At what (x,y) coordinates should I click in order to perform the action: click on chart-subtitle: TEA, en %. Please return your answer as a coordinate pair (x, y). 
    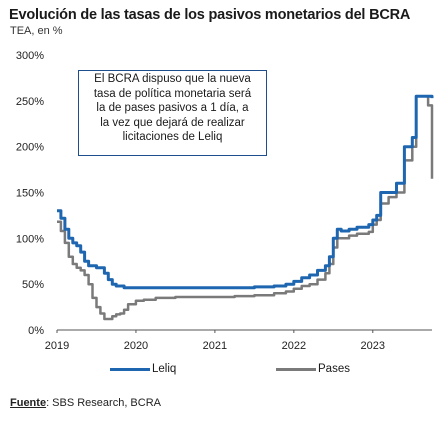
    Looking at the image, I should click on (36, 31).